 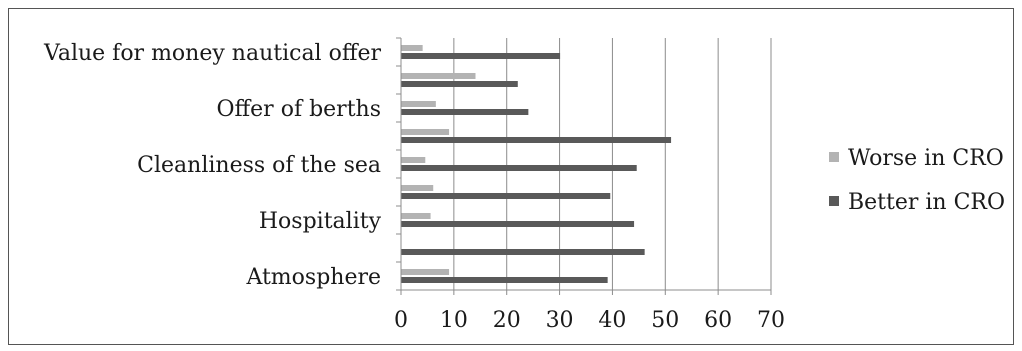 I want to click on category-label: Cleanliness of the sea, so click(x=259, y=165).